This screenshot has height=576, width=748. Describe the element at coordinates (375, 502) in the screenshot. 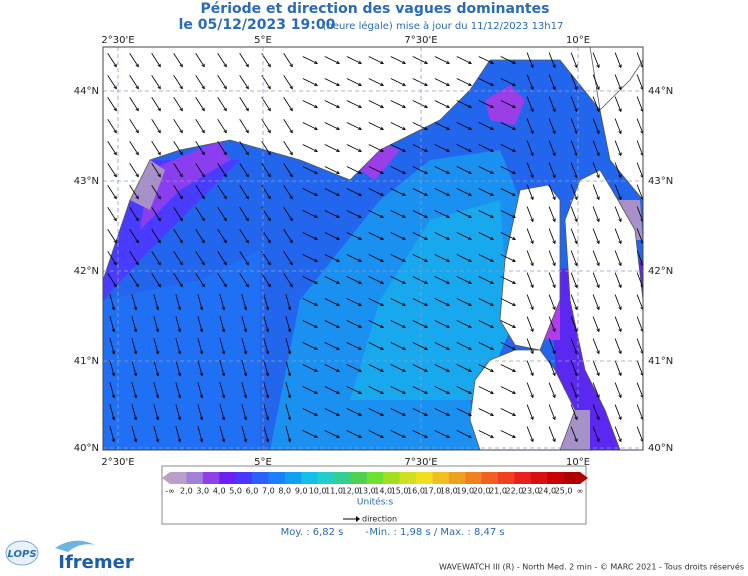

I see `legend-unit: Unités:s` at that location.